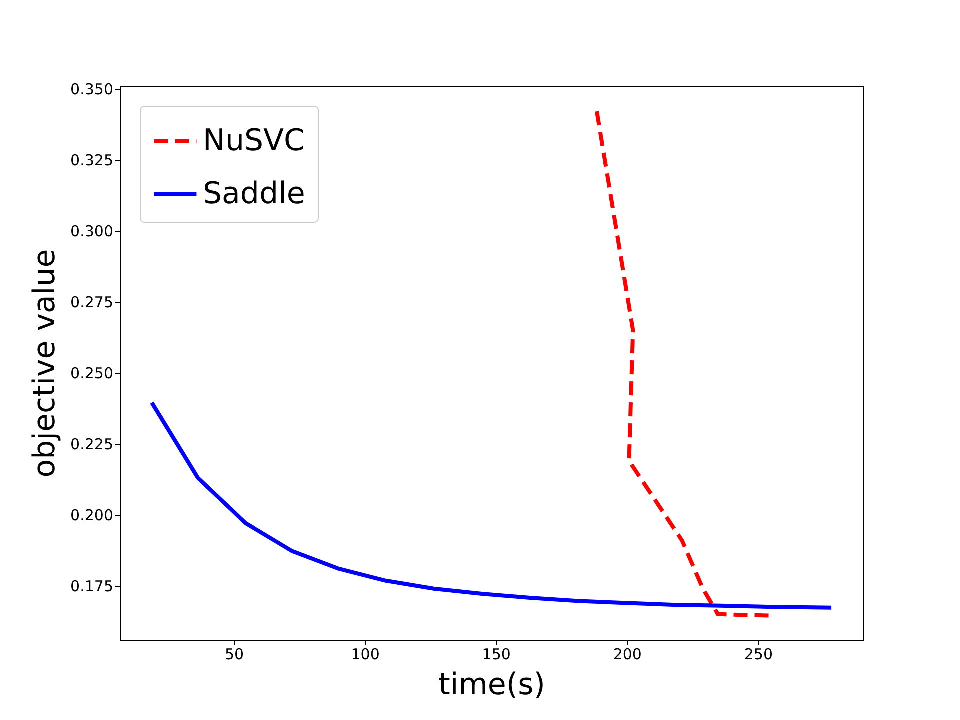  What do you see at coordinates (627, 655) in the screenshot?
I see `x-tick-label: 200` at bounding box center [627, 655].